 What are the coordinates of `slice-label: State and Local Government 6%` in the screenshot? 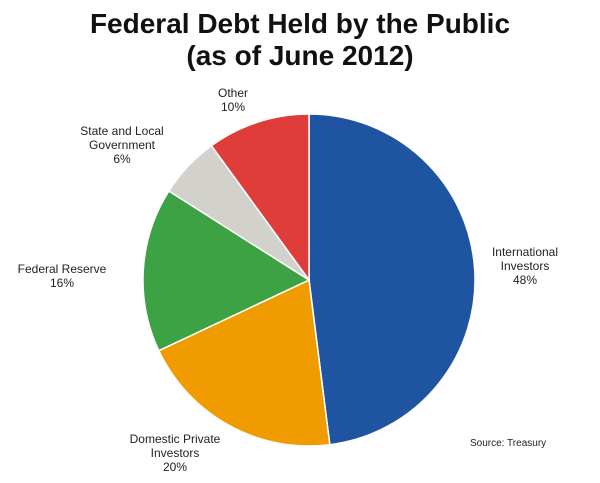 It's located at (122, 145).